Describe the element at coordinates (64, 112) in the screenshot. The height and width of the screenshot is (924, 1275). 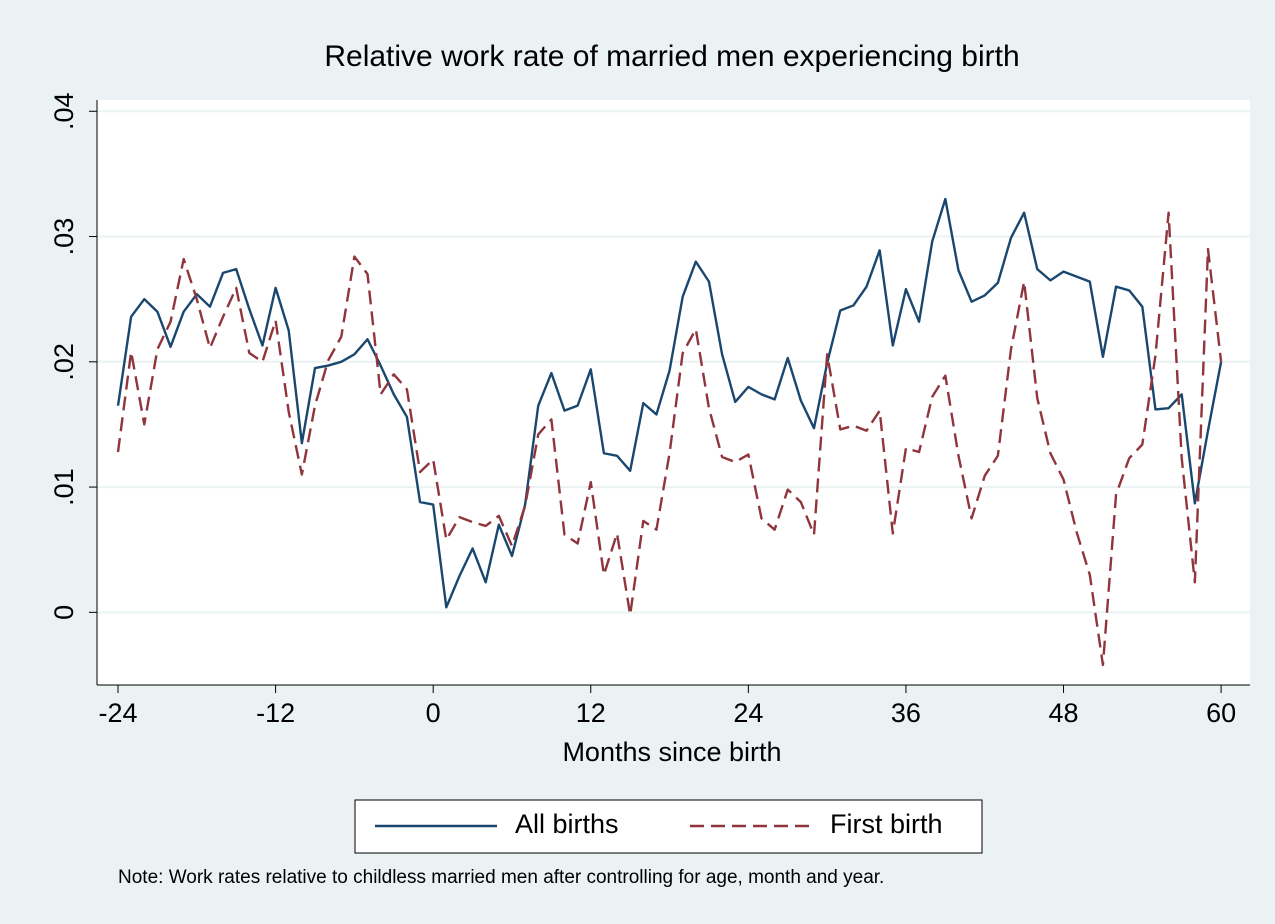
I see `y-tick-label: .04` at that location.